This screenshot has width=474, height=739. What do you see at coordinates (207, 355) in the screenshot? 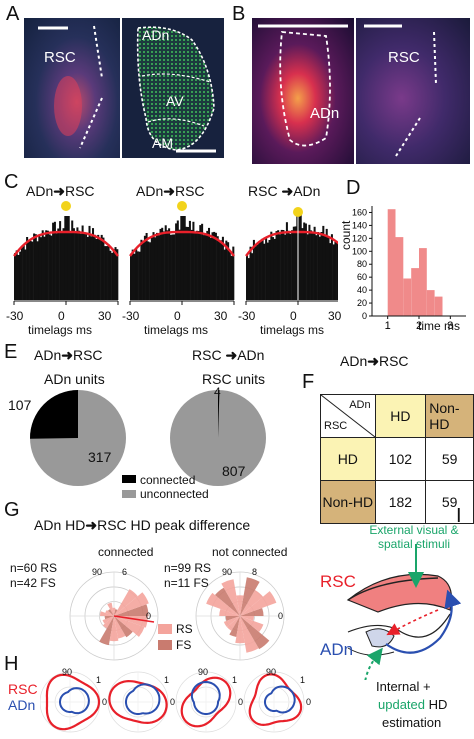
I see `panel-e-right-from: RSC` at bounding box center [207, 355].